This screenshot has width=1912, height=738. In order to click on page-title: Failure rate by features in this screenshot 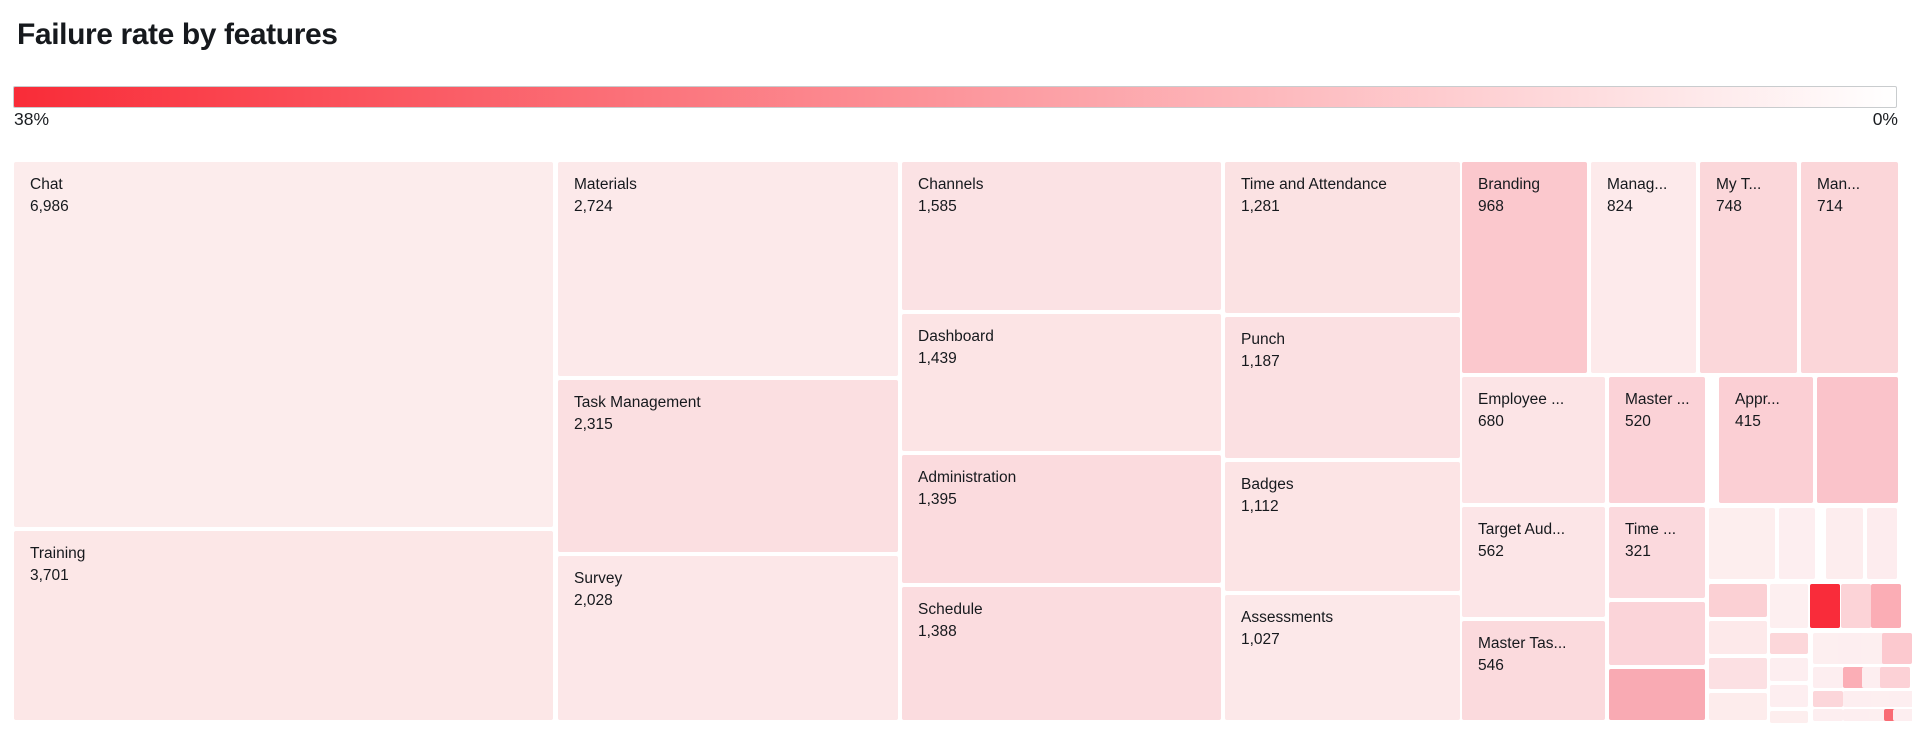, I will do `click(177, 34)`.